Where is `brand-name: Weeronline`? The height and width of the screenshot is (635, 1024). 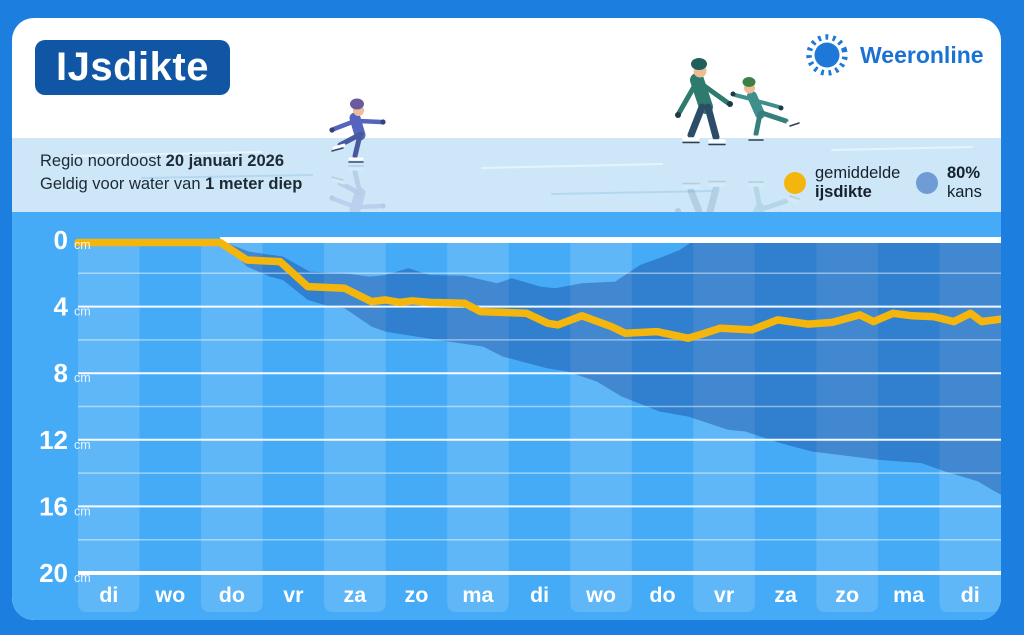 brand-name: Weeronline is located at coordinates (922, 54).